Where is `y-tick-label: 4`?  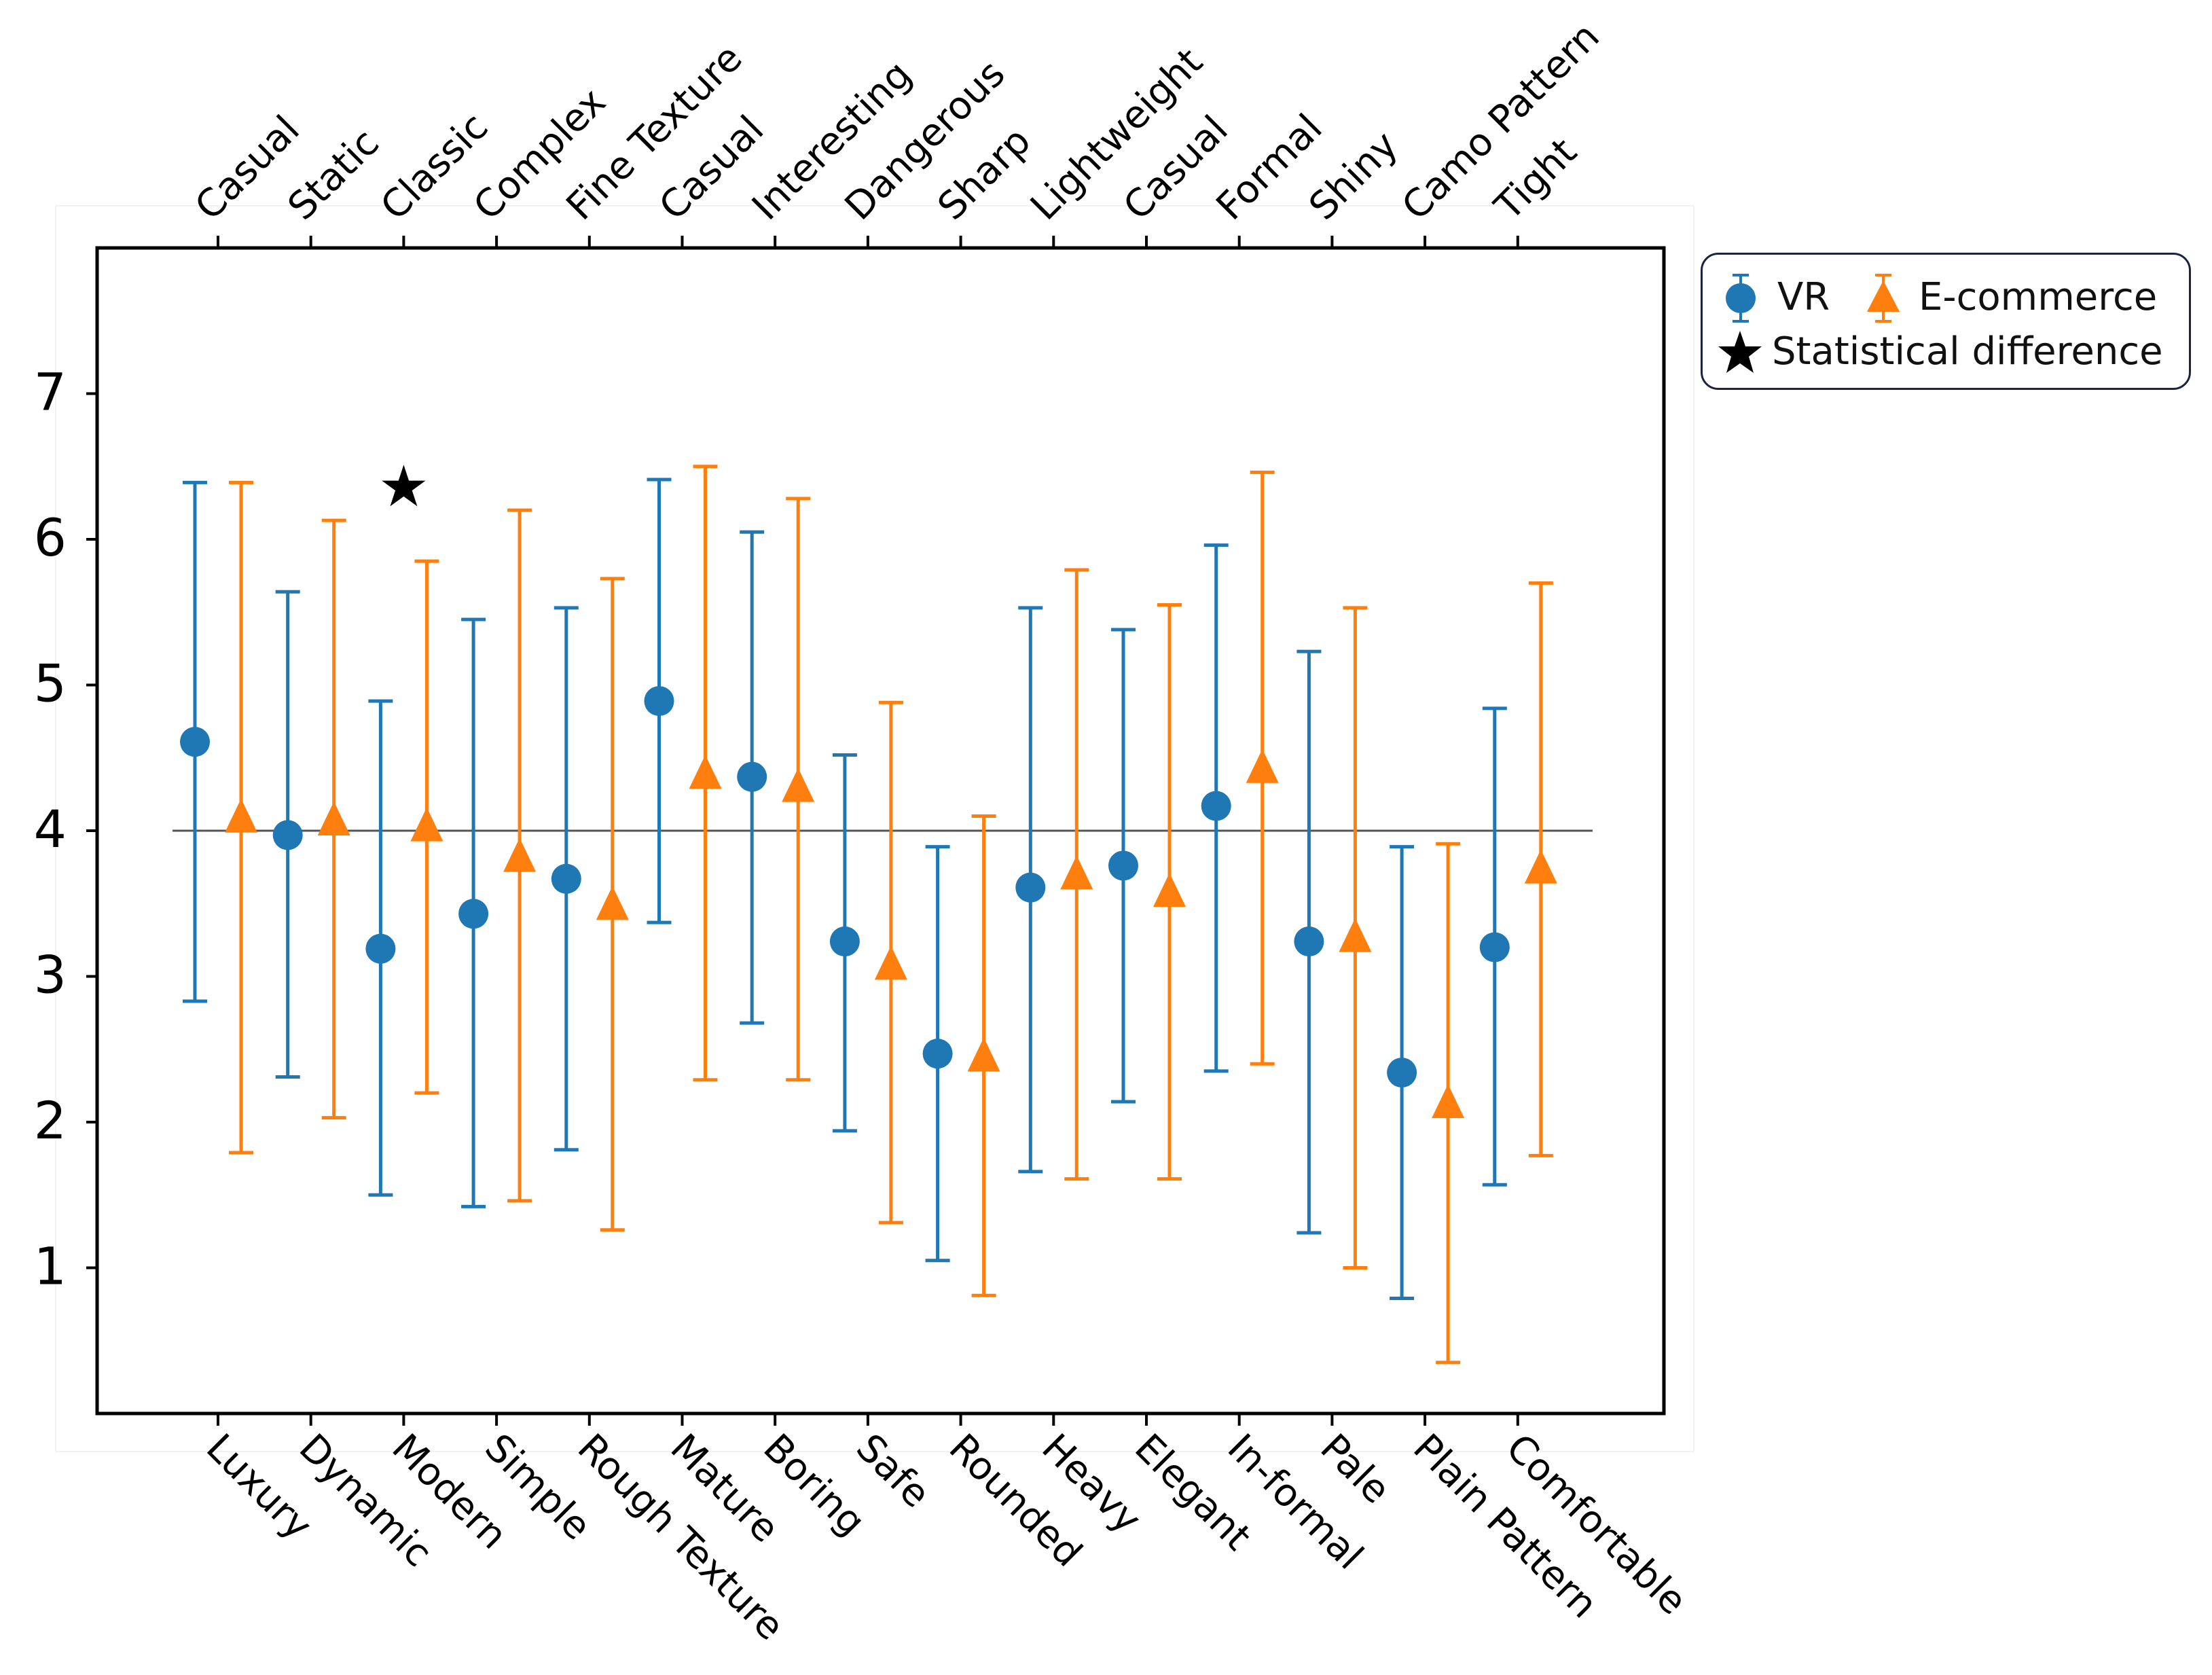
y-tick-label: 4 is located at coordinates (50, 829).